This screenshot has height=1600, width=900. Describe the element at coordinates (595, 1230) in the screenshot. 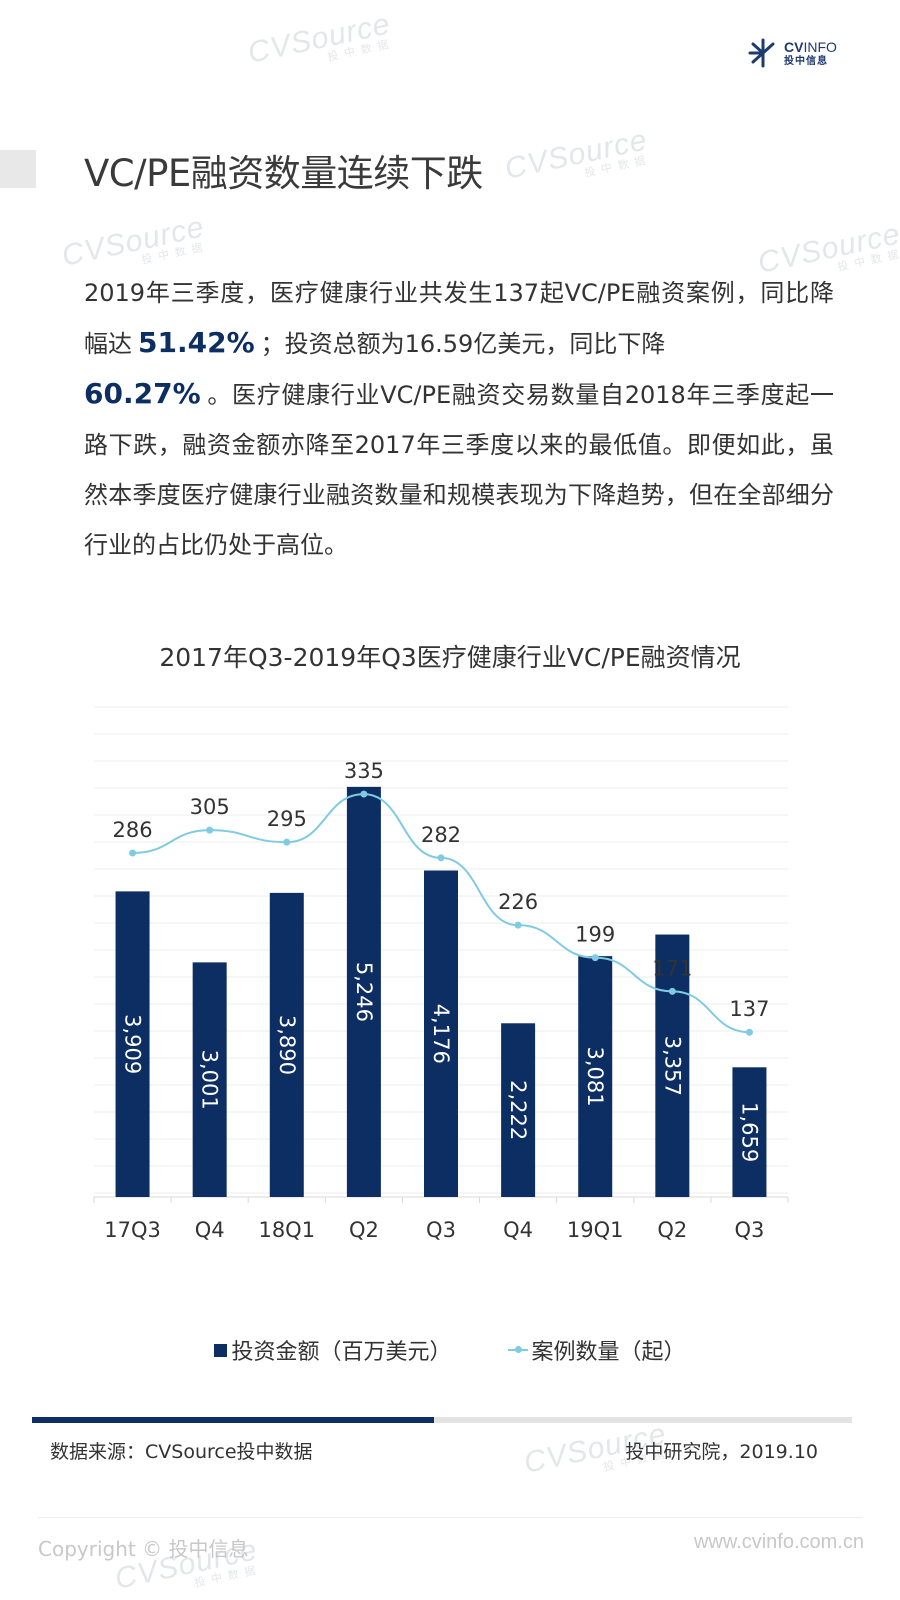

I see `x-tick-label: 19Q1` at that location.